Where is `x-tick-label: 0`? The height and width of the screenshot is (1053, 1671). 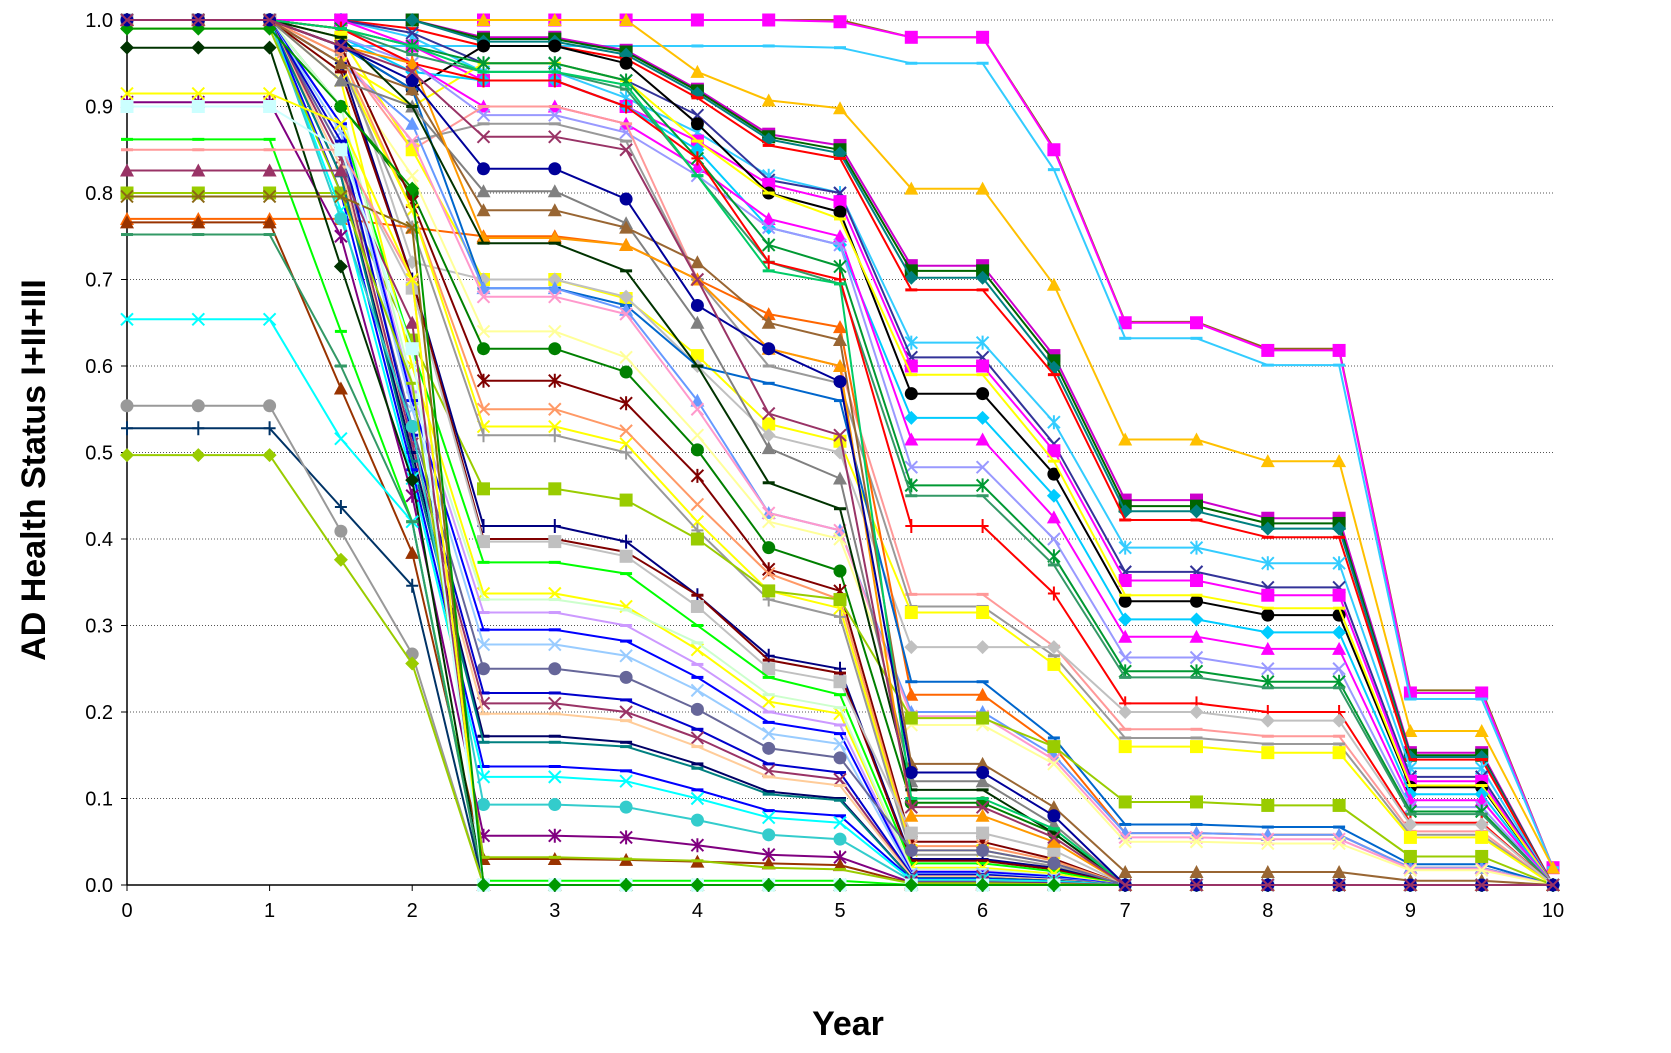 x-tick-label: 0 is located at coordinates (126, 911).